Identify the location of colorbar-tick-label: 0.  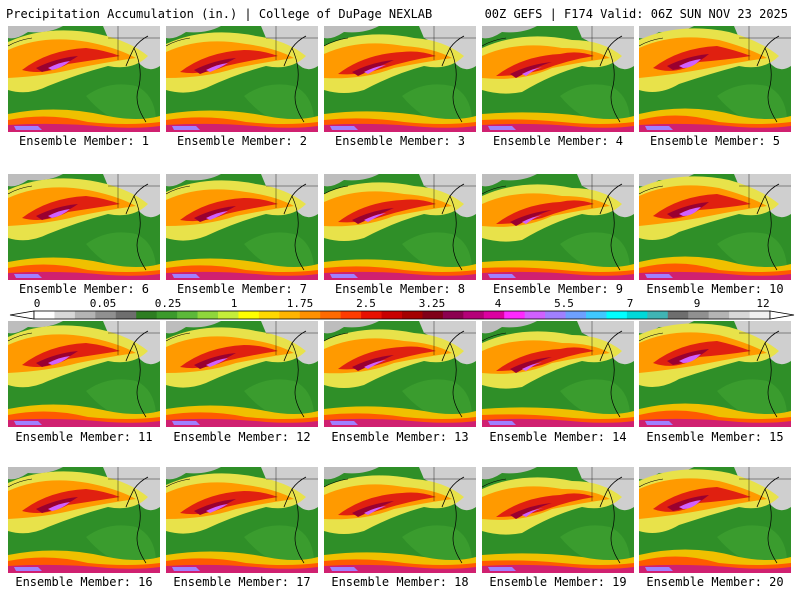
(37, 303).